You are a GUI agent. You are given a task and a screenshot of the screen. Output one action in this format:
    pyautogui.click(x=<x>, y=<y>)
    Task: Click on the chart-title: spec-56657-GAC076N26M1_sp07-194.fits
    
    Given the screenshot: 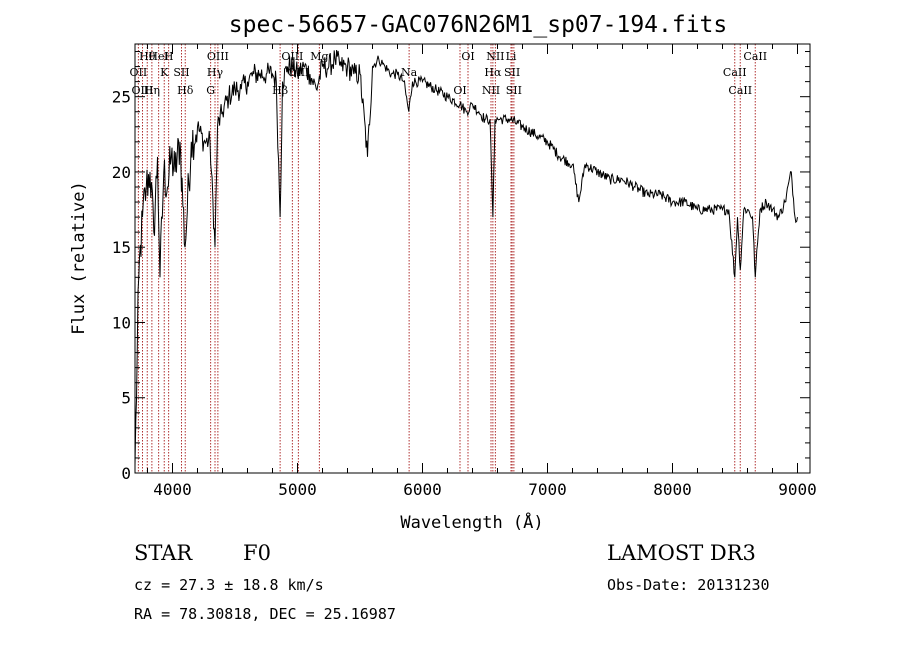 What is the action you would take?
    pyautogui.click(x=478, y=25)
    